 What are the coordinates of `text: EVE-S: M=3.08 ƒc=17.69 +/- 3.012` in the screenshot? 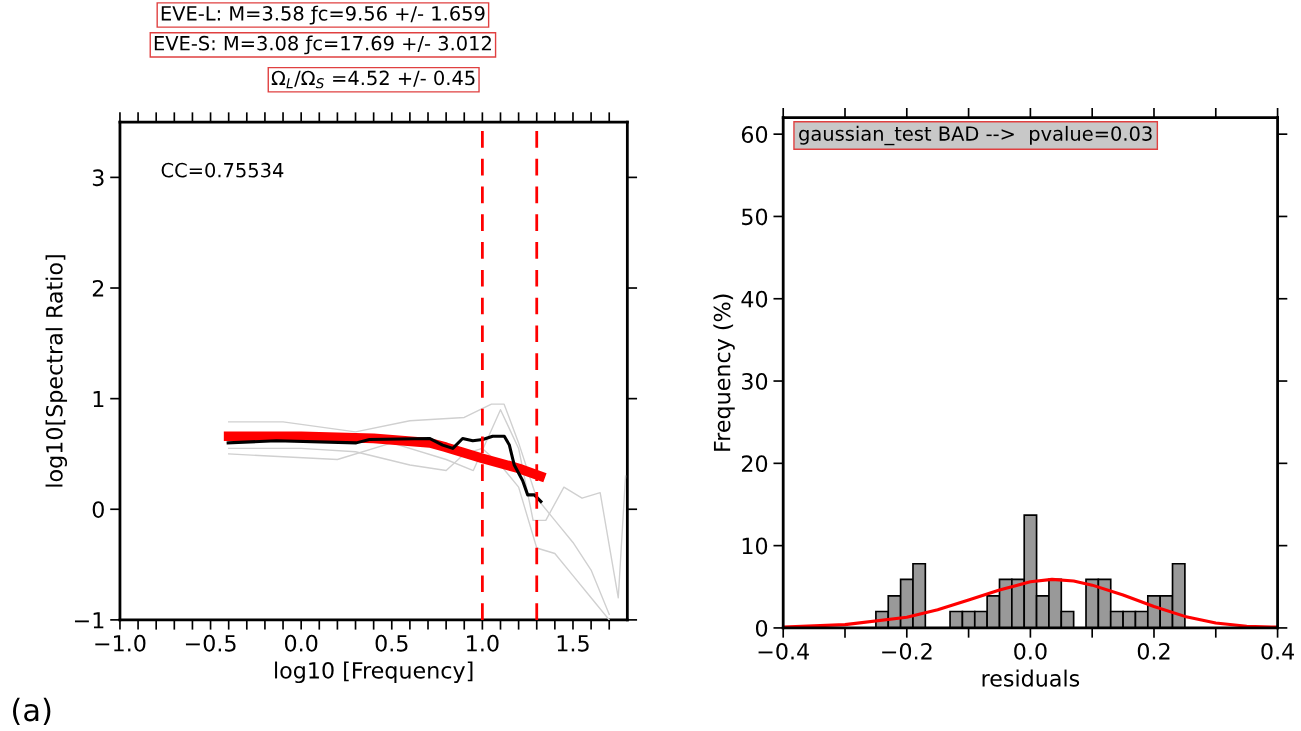 It's located at (322, 45).